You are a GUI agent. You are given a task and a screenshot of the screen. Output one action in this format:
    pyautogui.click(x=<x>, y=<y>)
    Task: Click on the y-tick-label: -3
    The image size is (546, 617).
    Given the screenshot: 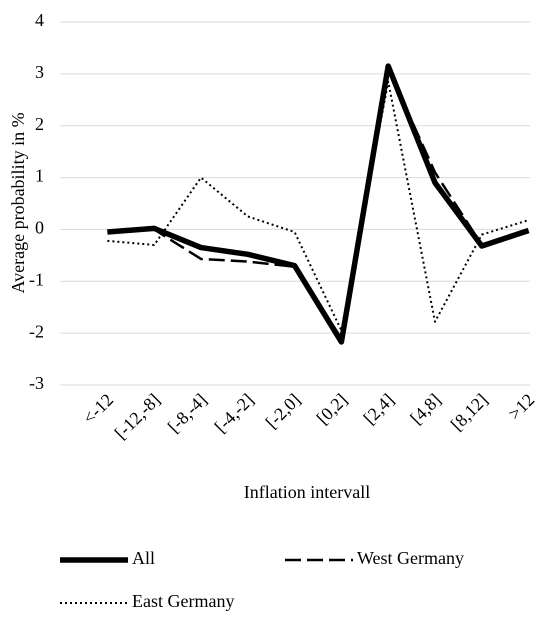 What is the action you would take?
    pyautogui.click(x=36, y=383)
    